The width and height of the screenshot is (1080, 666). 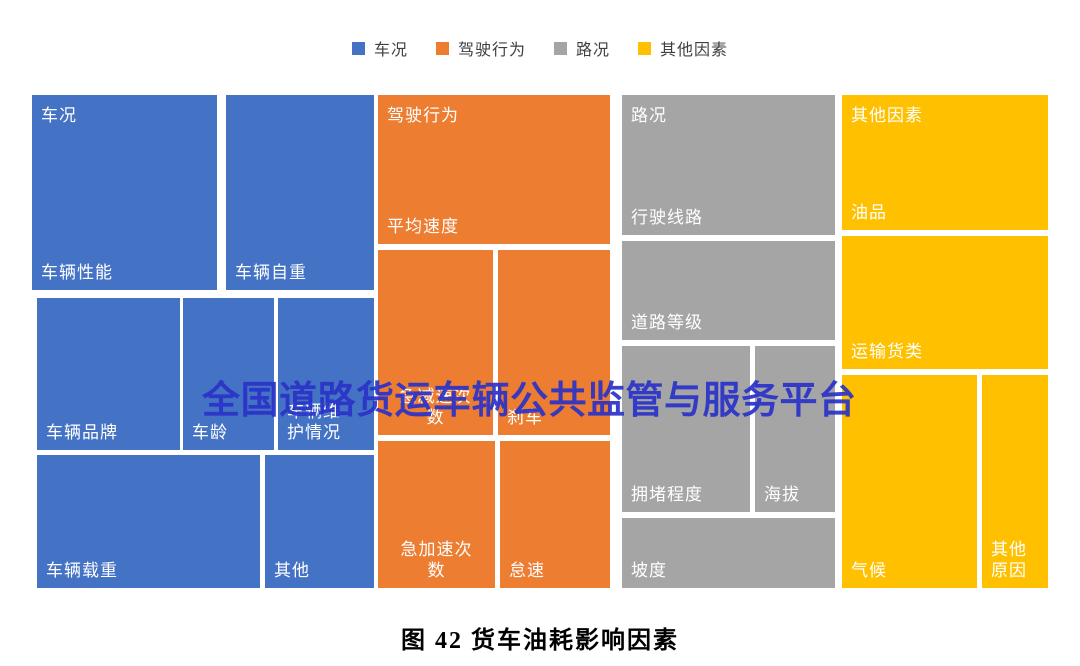 I want to click on group-label-vehicle-condition: 车况, so click(x=59, y=115).